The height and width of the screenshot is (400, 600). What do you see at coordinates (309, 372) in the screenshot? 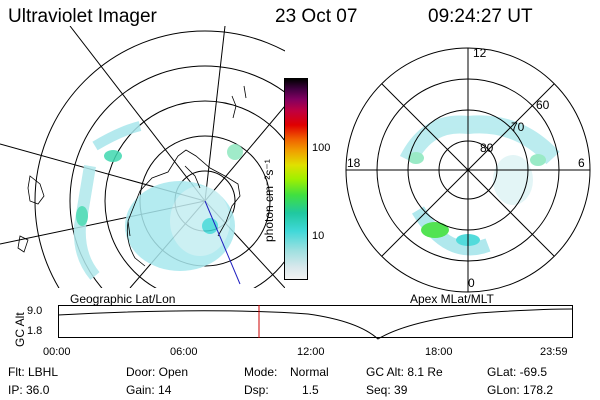
I see `mode-value: Normal` at bounding box center [309, 372].